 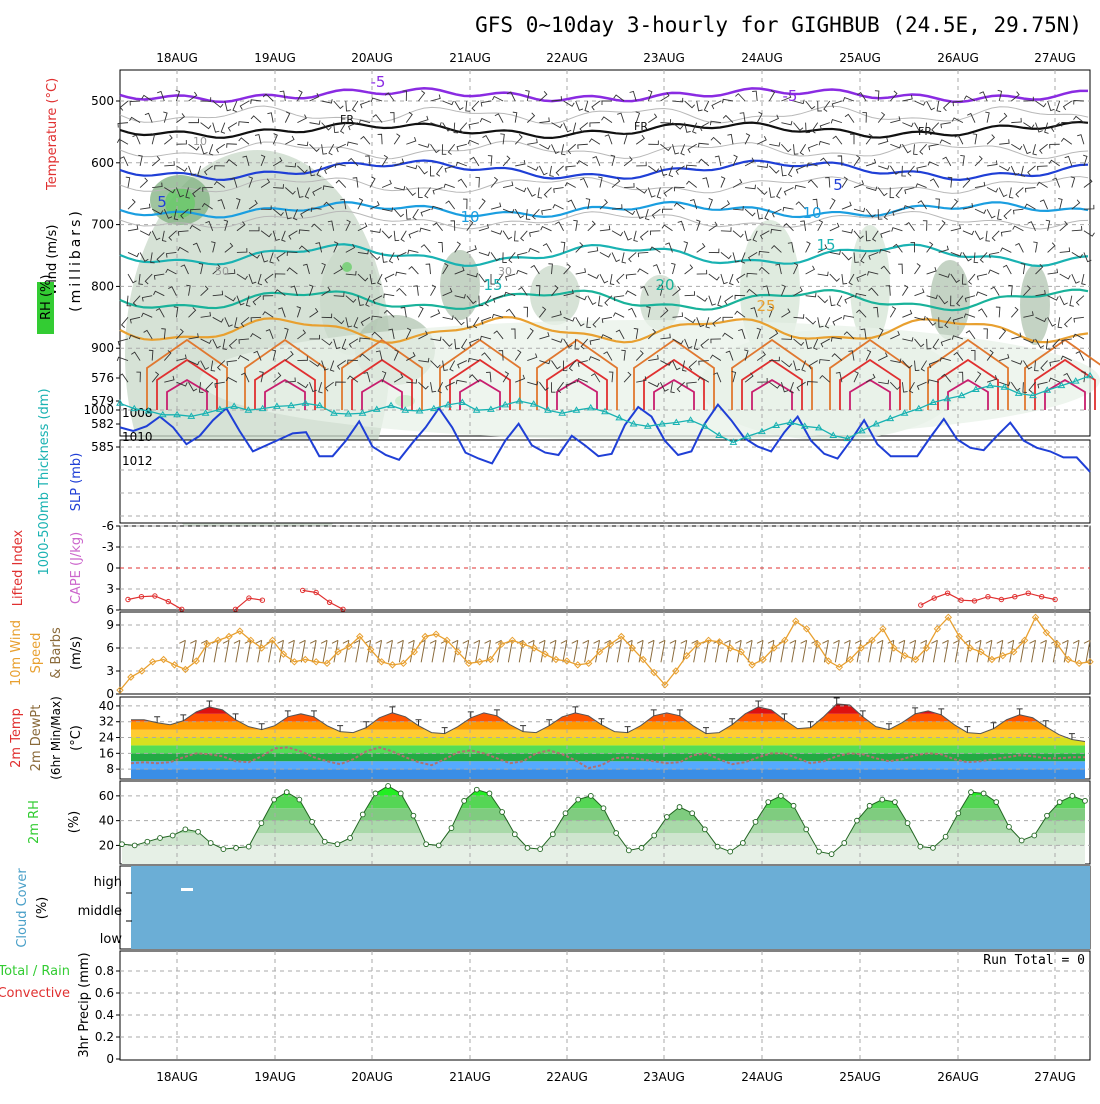 I want to click on cape-grid, so click(x=605, y=567).